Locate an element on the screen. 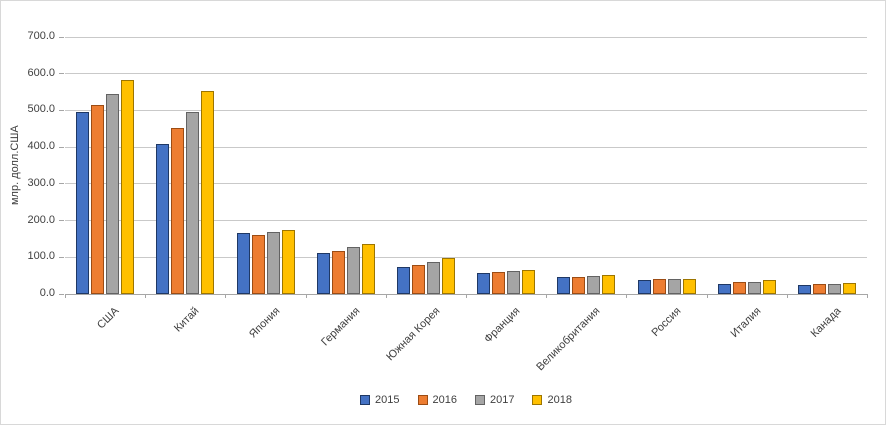  legend-label: 2018 is located at coordinates (559, 400).